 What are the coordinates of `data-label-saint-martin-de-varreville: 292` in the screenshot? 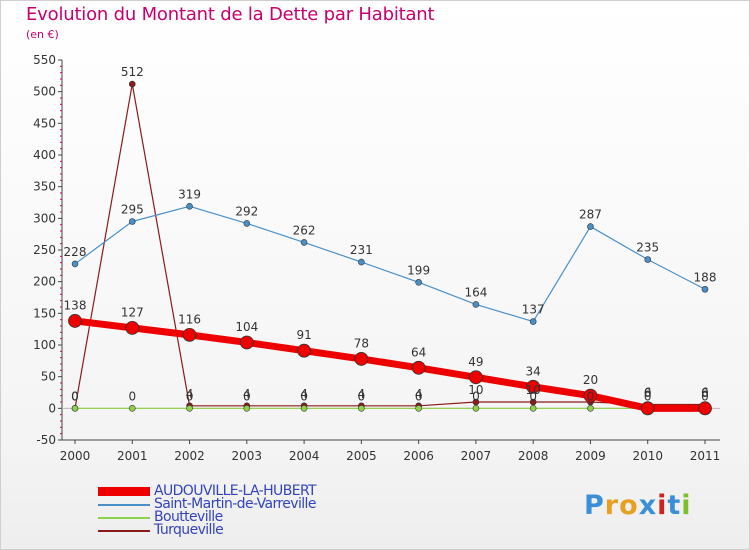 It's located at (246, 211).